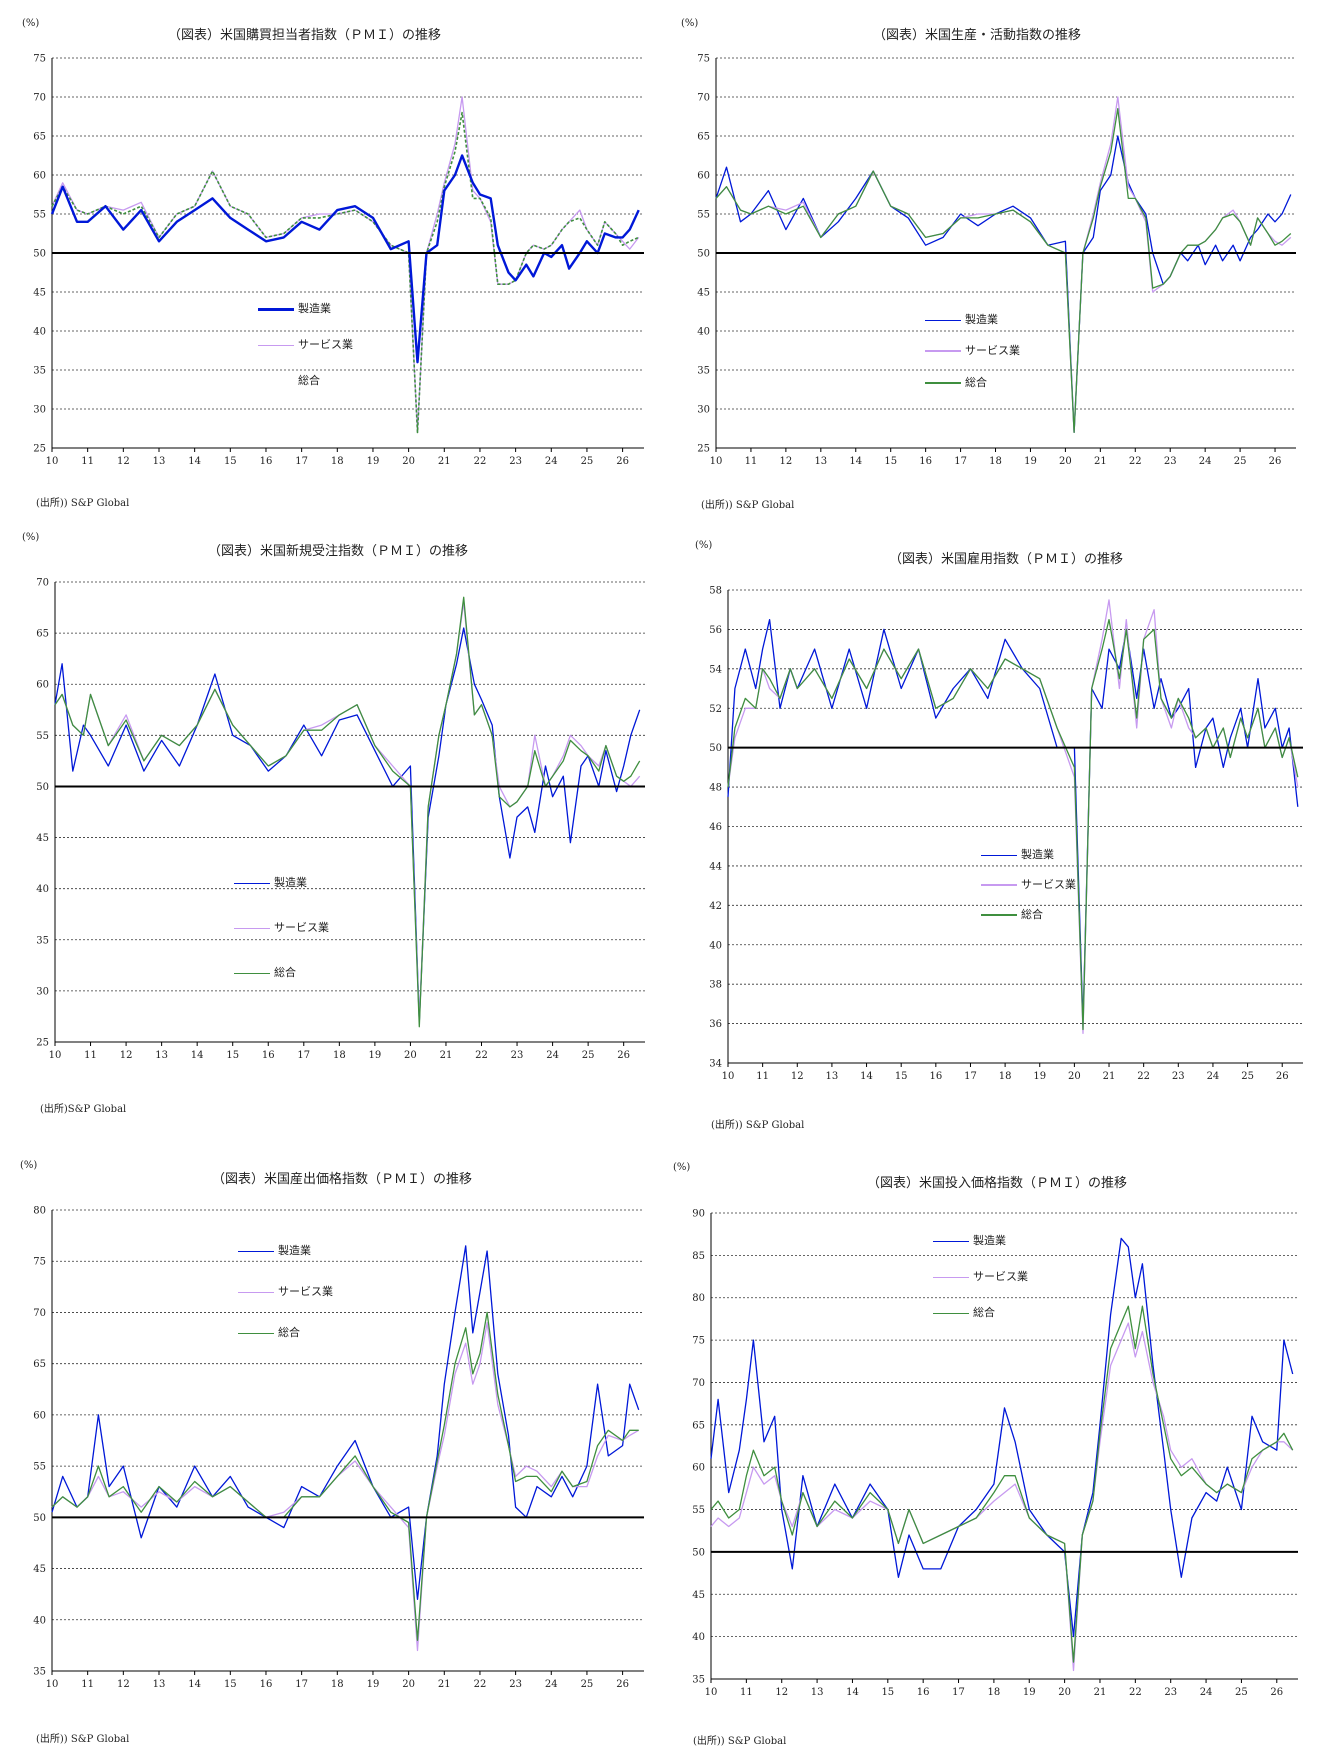 The height and width of the screenshot is (1756, 1342). I want to click on chart-title: （図表）米国産出価格指数（ＰＭＩ）の推移, so click(342, 1179).